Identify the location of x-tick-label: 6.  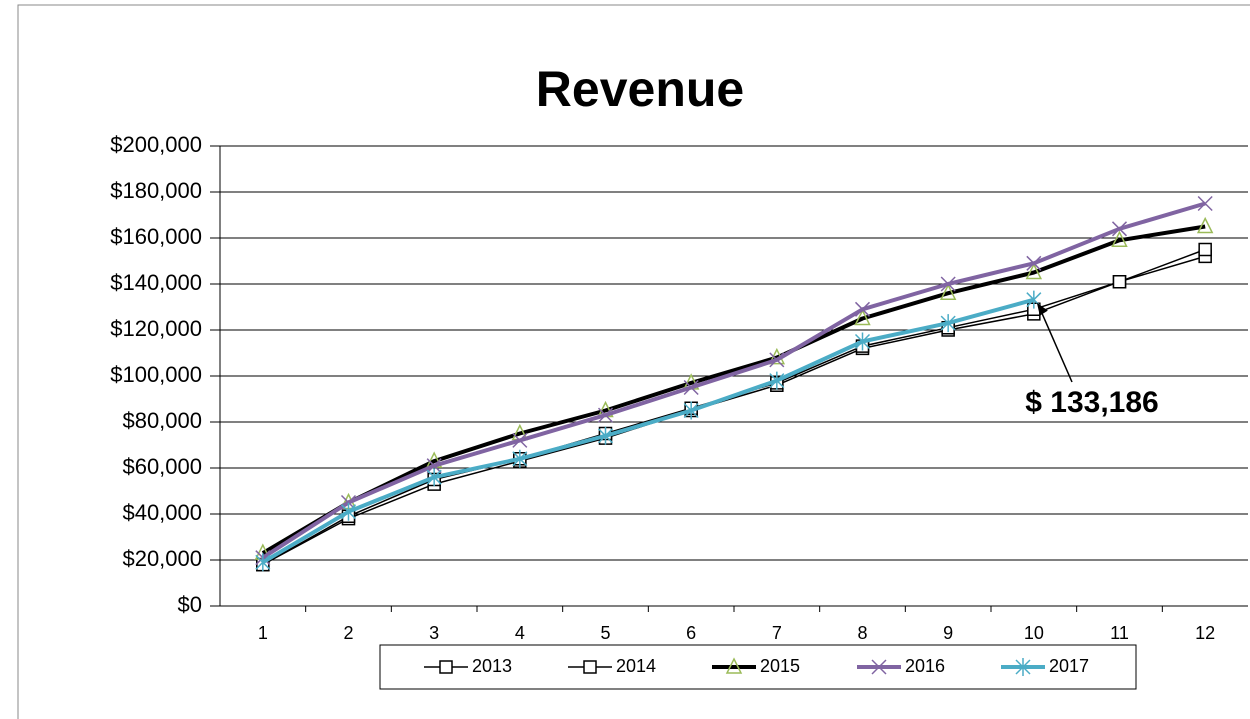
(691, 633).